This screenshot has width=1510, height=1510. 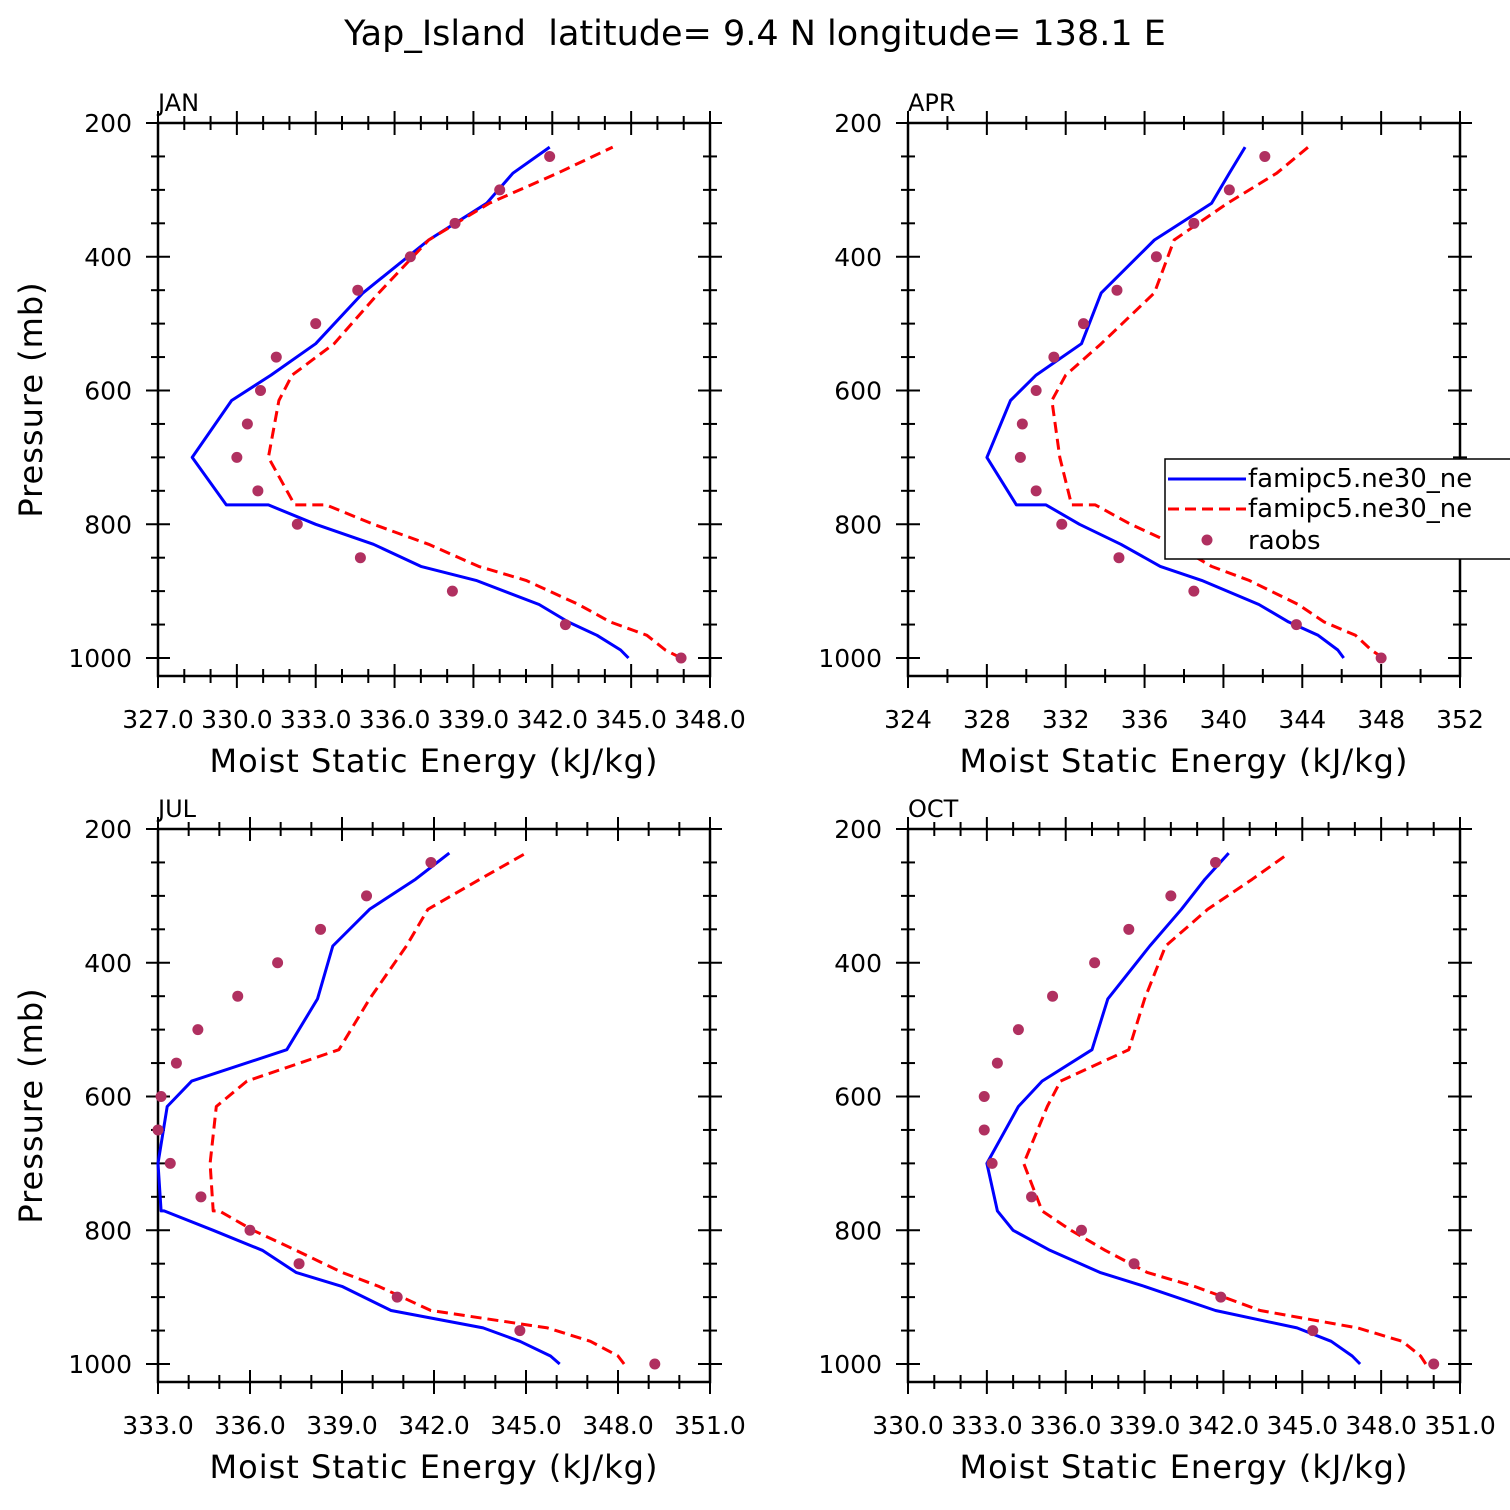 I want to click on panel-title: JUL, so click(x=176, y=809).